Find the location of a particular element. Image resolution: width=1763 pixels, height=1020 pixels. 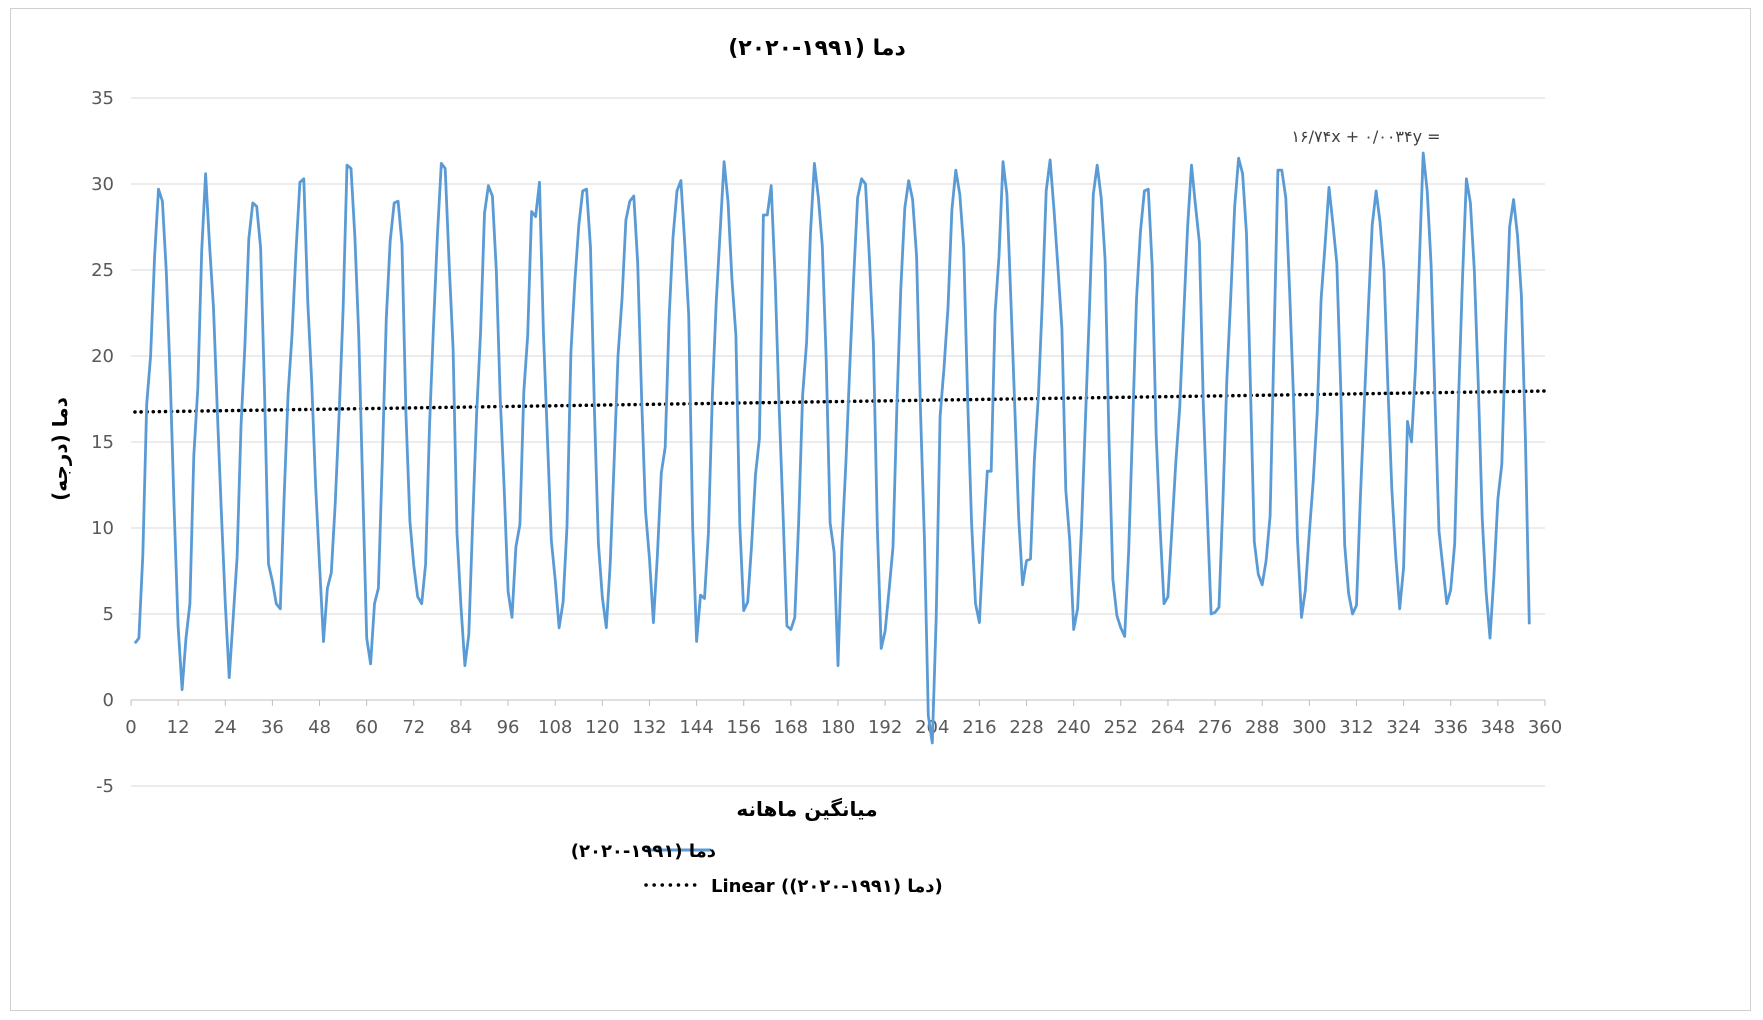

y-tick-label: 25 is located at coordinates (102, 270).